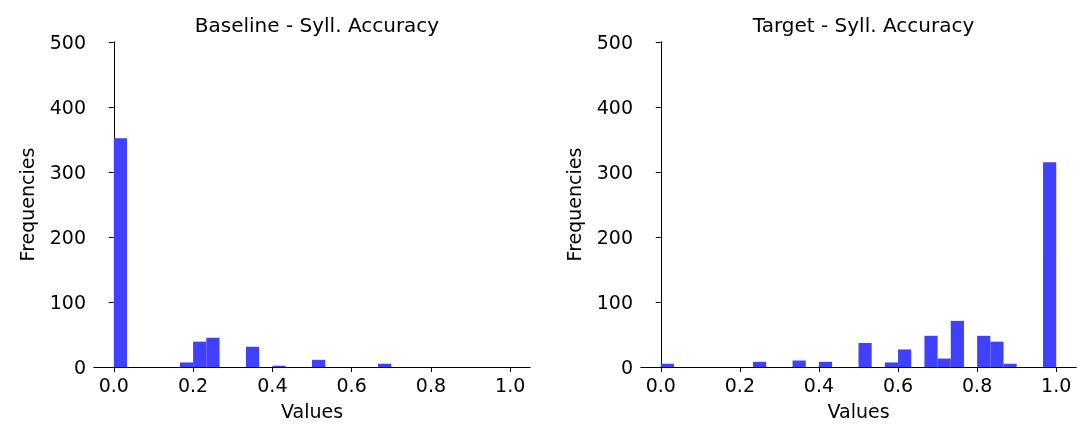 The image size is (1086, 426). Describe the element at coordinates (317, 25) in the screenshot. I see `chart-title: Baseline - Syll. Accuracy` at that location.